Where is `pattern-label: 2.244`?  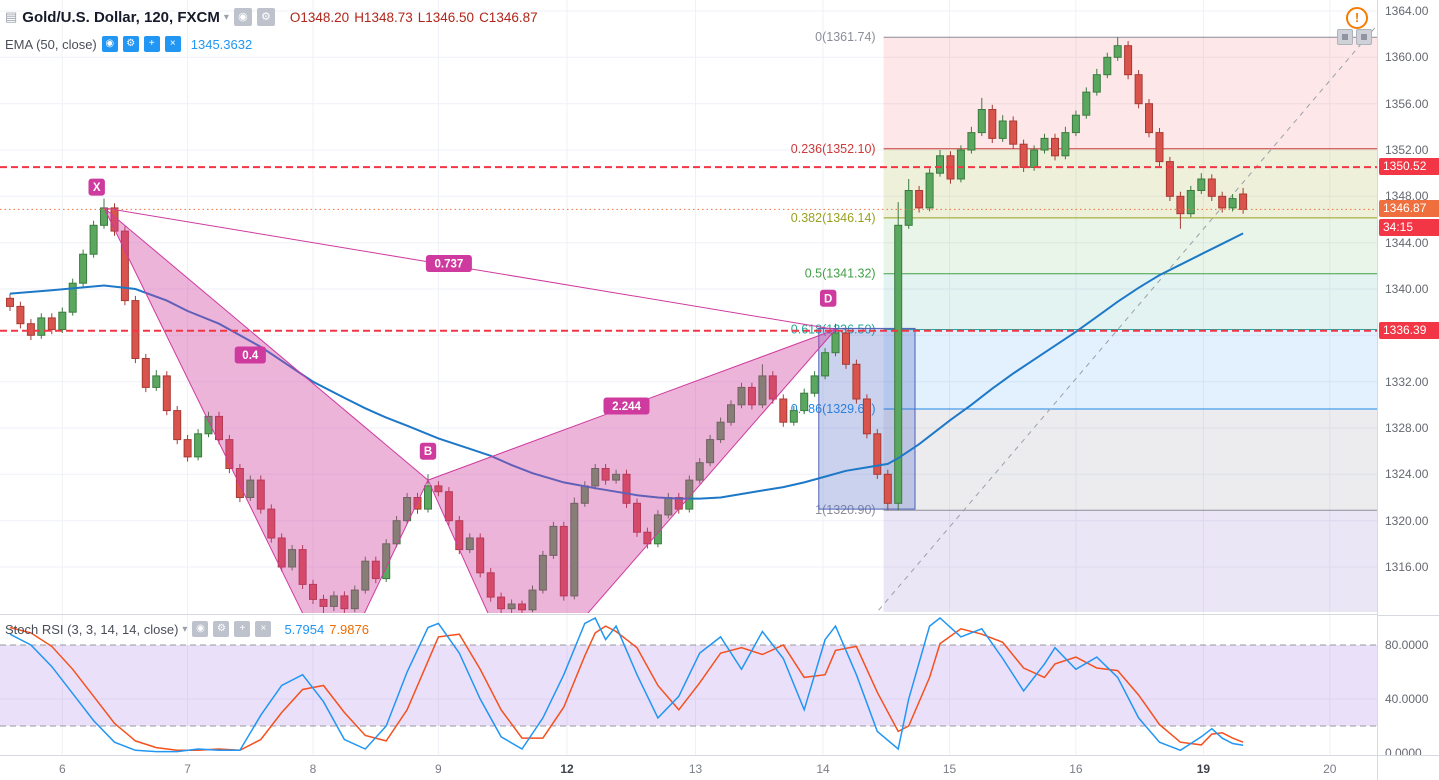
pattern-label: 2.244 is located at coordinates (626, 406).